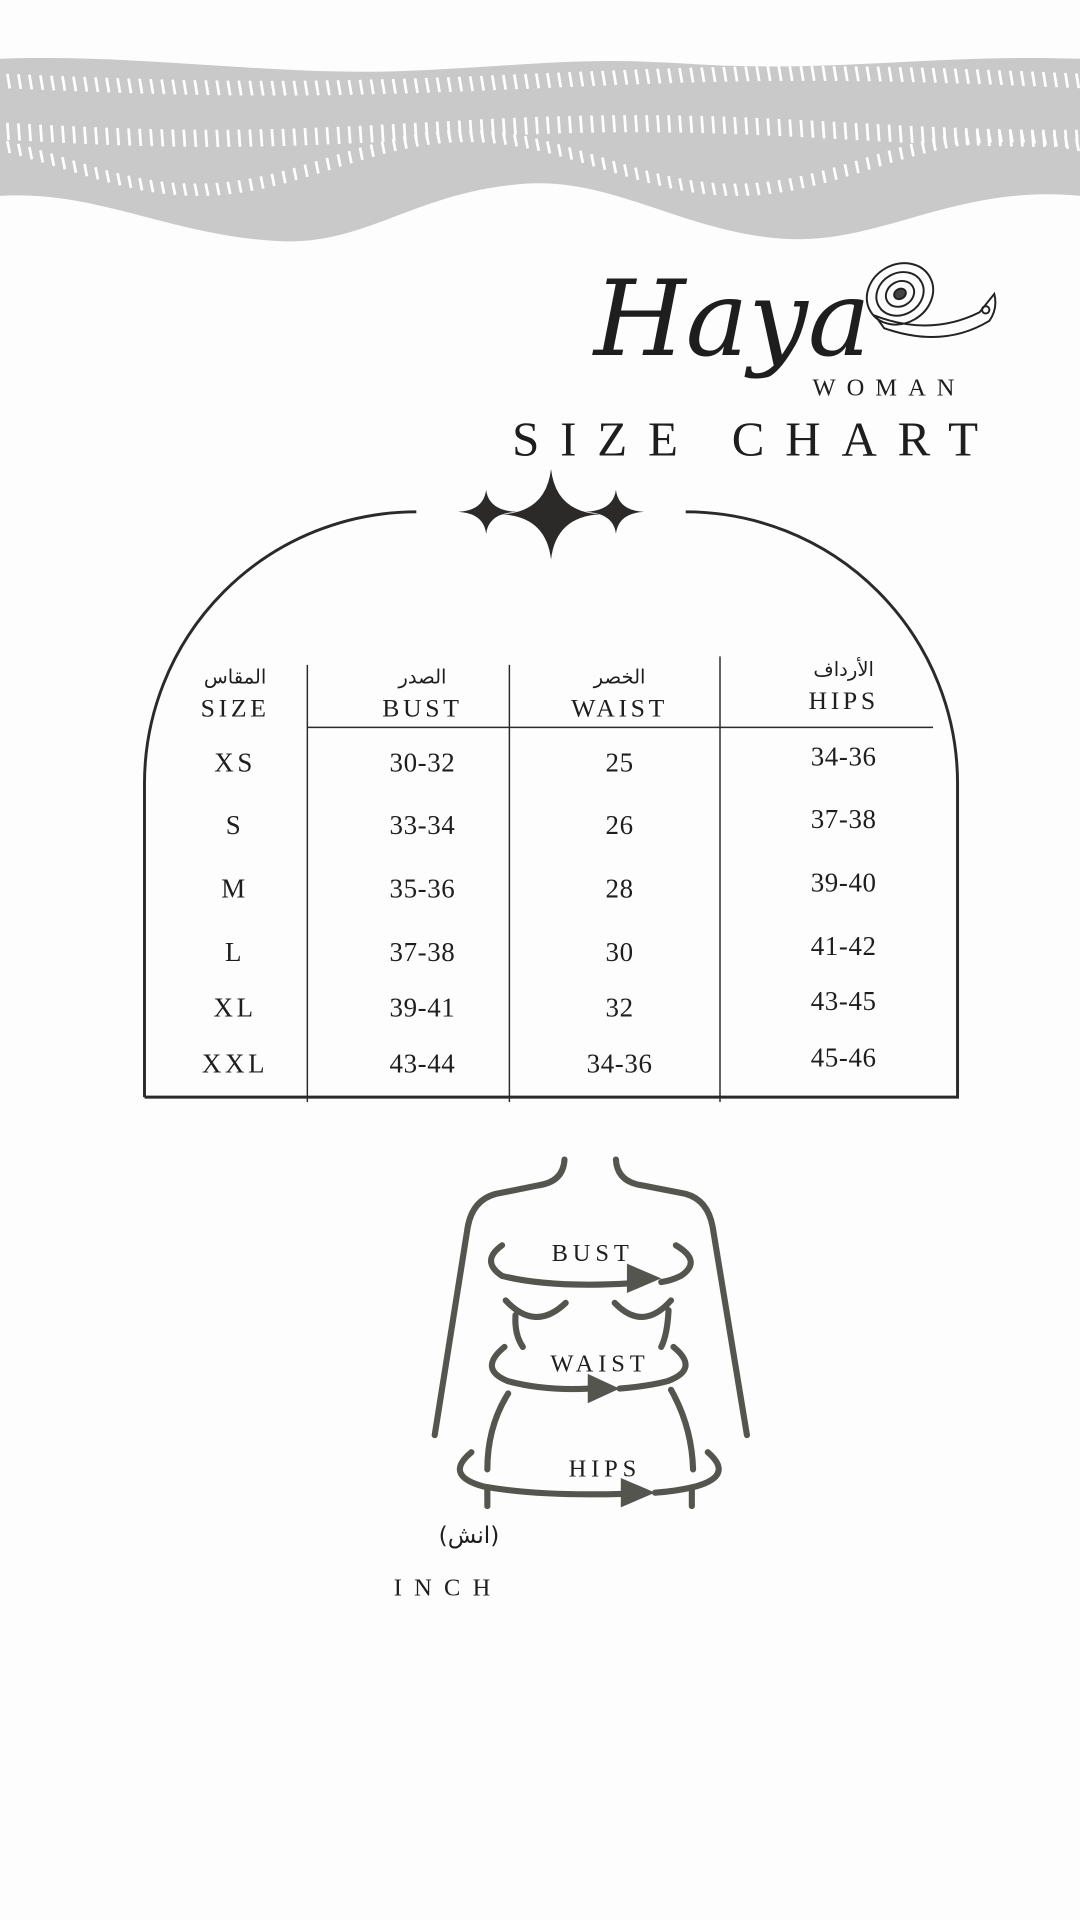 Image resolution: width=1080 pixels, height=1920 pixels. I want to click on table-cell: XS, so click(235, 762).